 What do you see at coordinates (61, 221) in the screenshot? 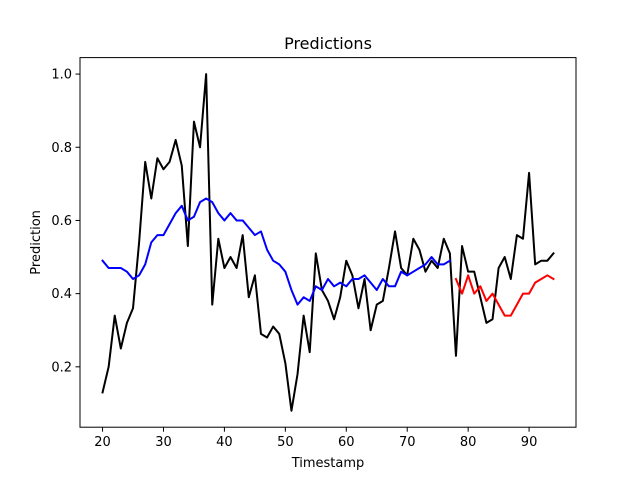
I see `y-tick-label: 0.6` at bounding box center [61, 221].